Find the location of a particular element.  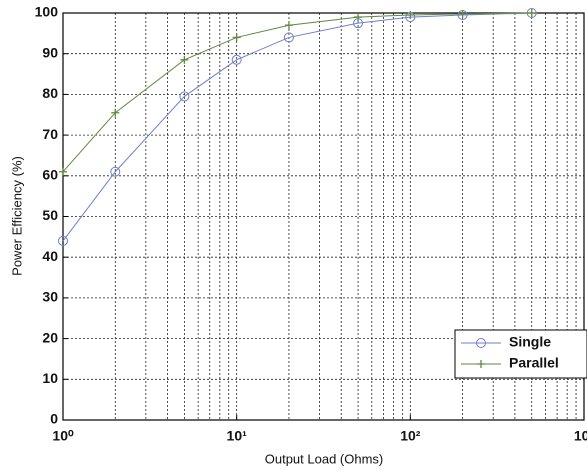

x-tick-label: 10² is located at coordinates (410, 436).